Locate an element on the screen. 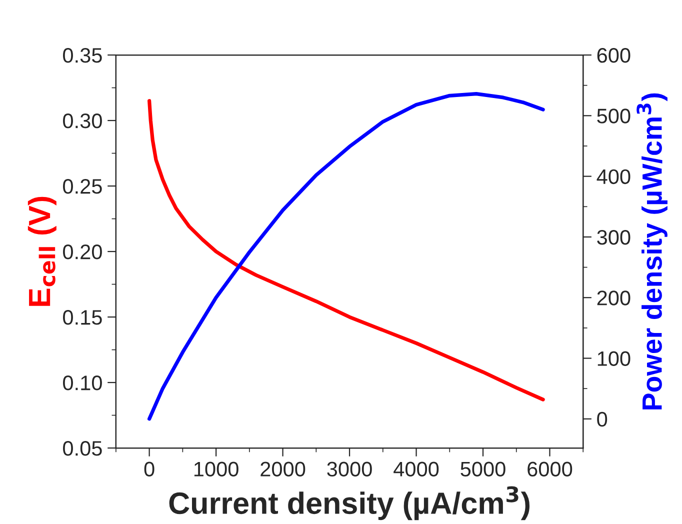 This screenshot has height=524, width=682. y-tick-label: 0.35 is located at coordinates (82, 55).